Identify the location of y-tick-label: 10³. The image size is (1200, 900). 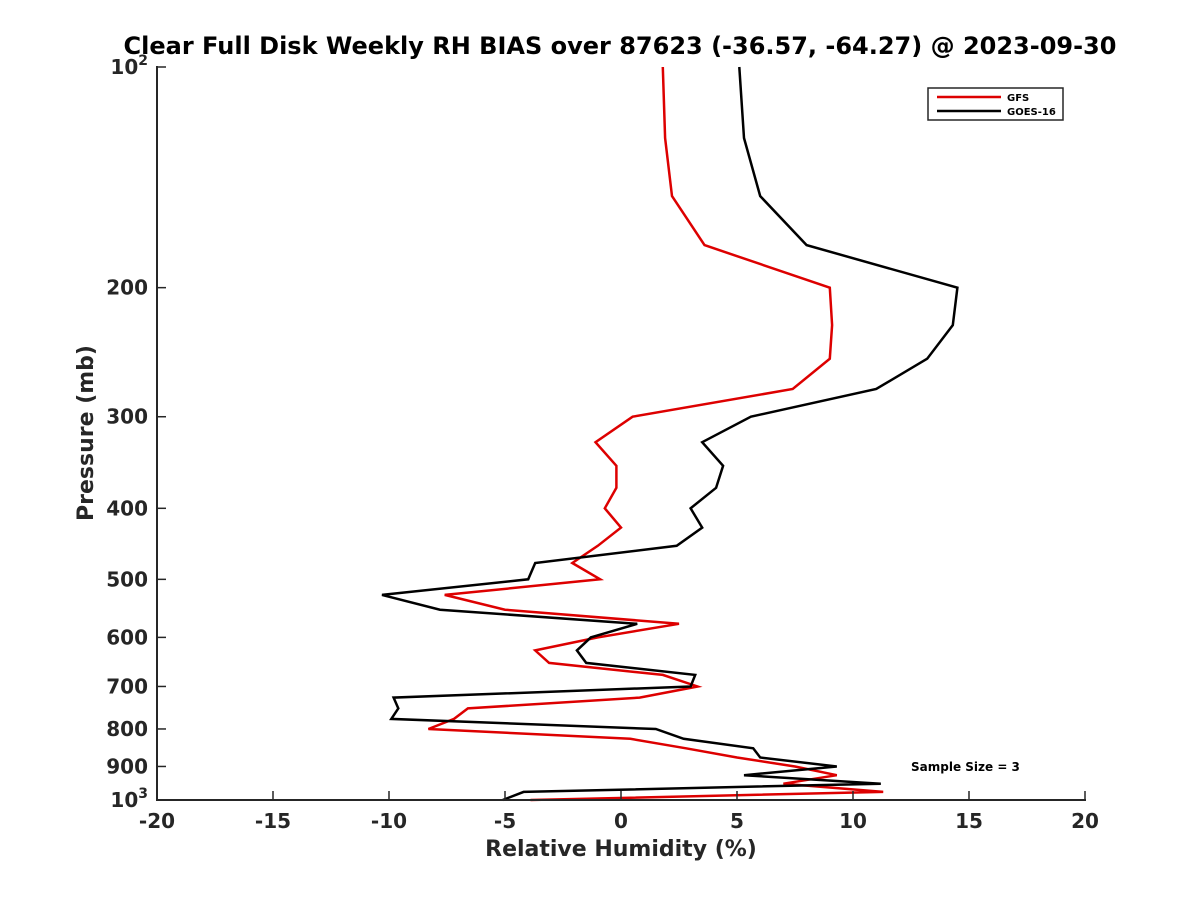
(129, 799).